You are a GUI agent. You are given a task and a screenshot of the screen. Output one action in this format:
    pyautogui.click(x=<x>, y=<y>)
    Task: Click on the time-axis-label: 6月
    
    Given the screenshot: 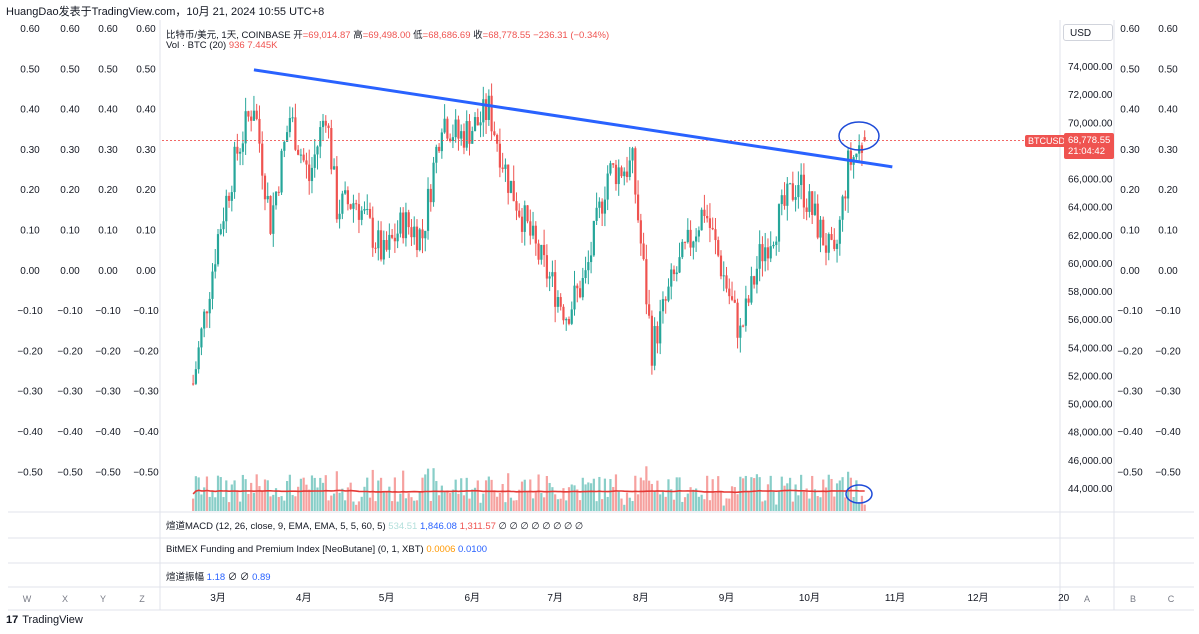 What is the action you would take?
    pyautogui.click(x=472, y=598)
    